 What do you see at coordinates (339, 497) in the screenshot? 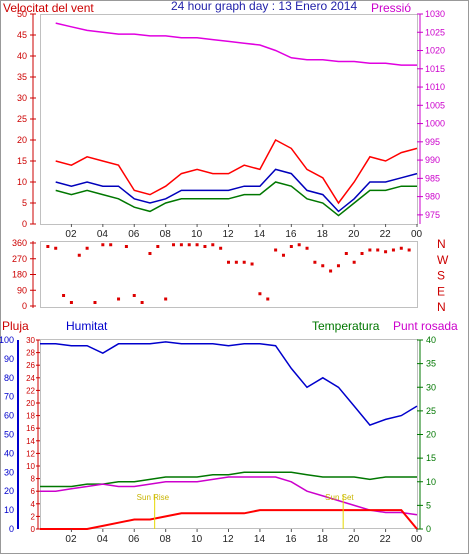
I see `sun-annotation-label: Sun Set` at bounding box center [339, 497].